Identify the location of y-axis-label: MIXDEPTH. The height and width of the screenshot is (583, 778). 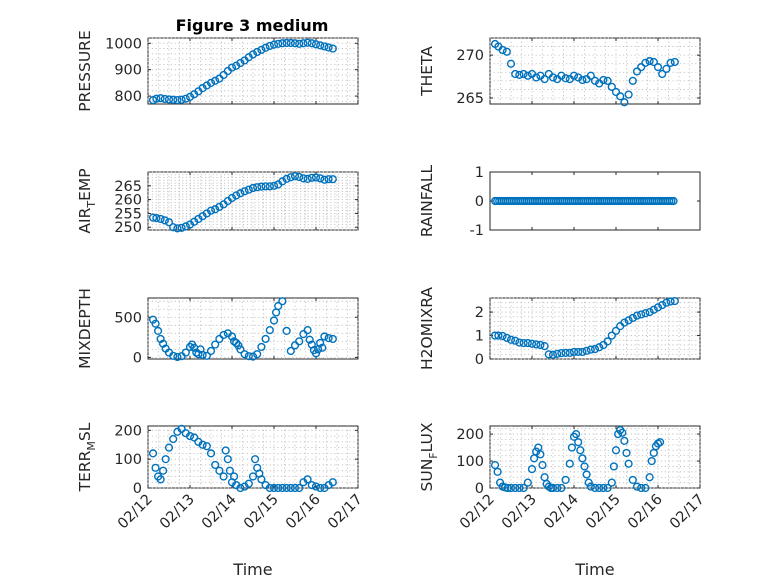
(85, 328).